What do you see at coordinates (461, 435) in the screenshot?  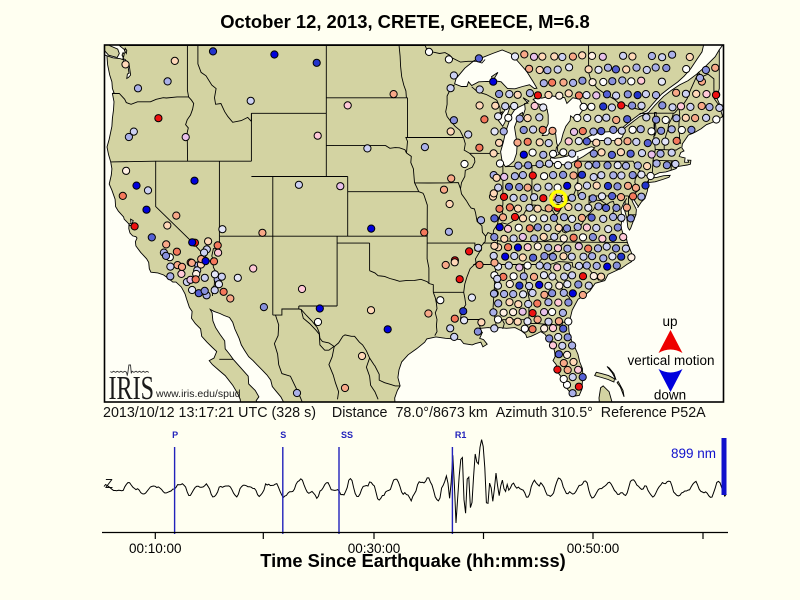 I see `svg-text: R1` at bounding box center [461, 435].